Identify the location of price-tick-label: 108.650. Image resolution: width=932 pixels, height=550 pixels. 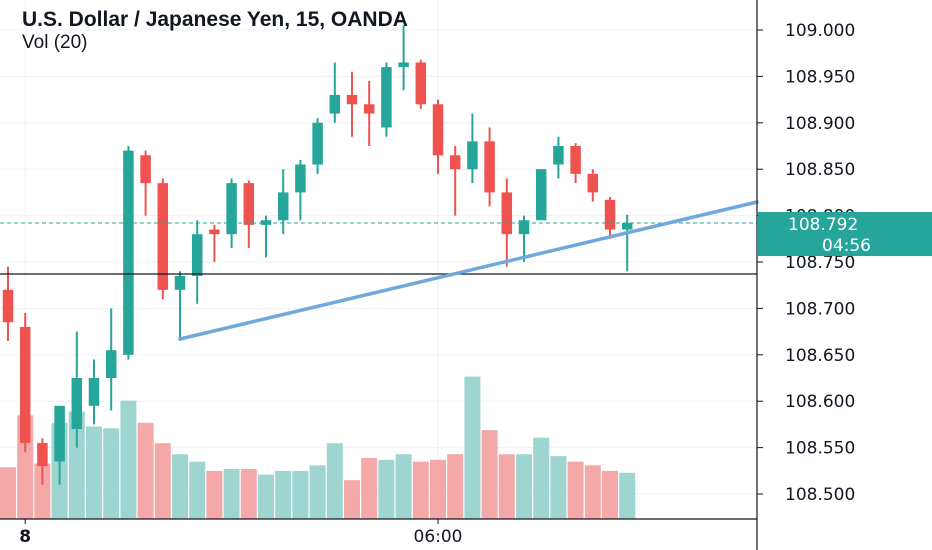
(820, 356).